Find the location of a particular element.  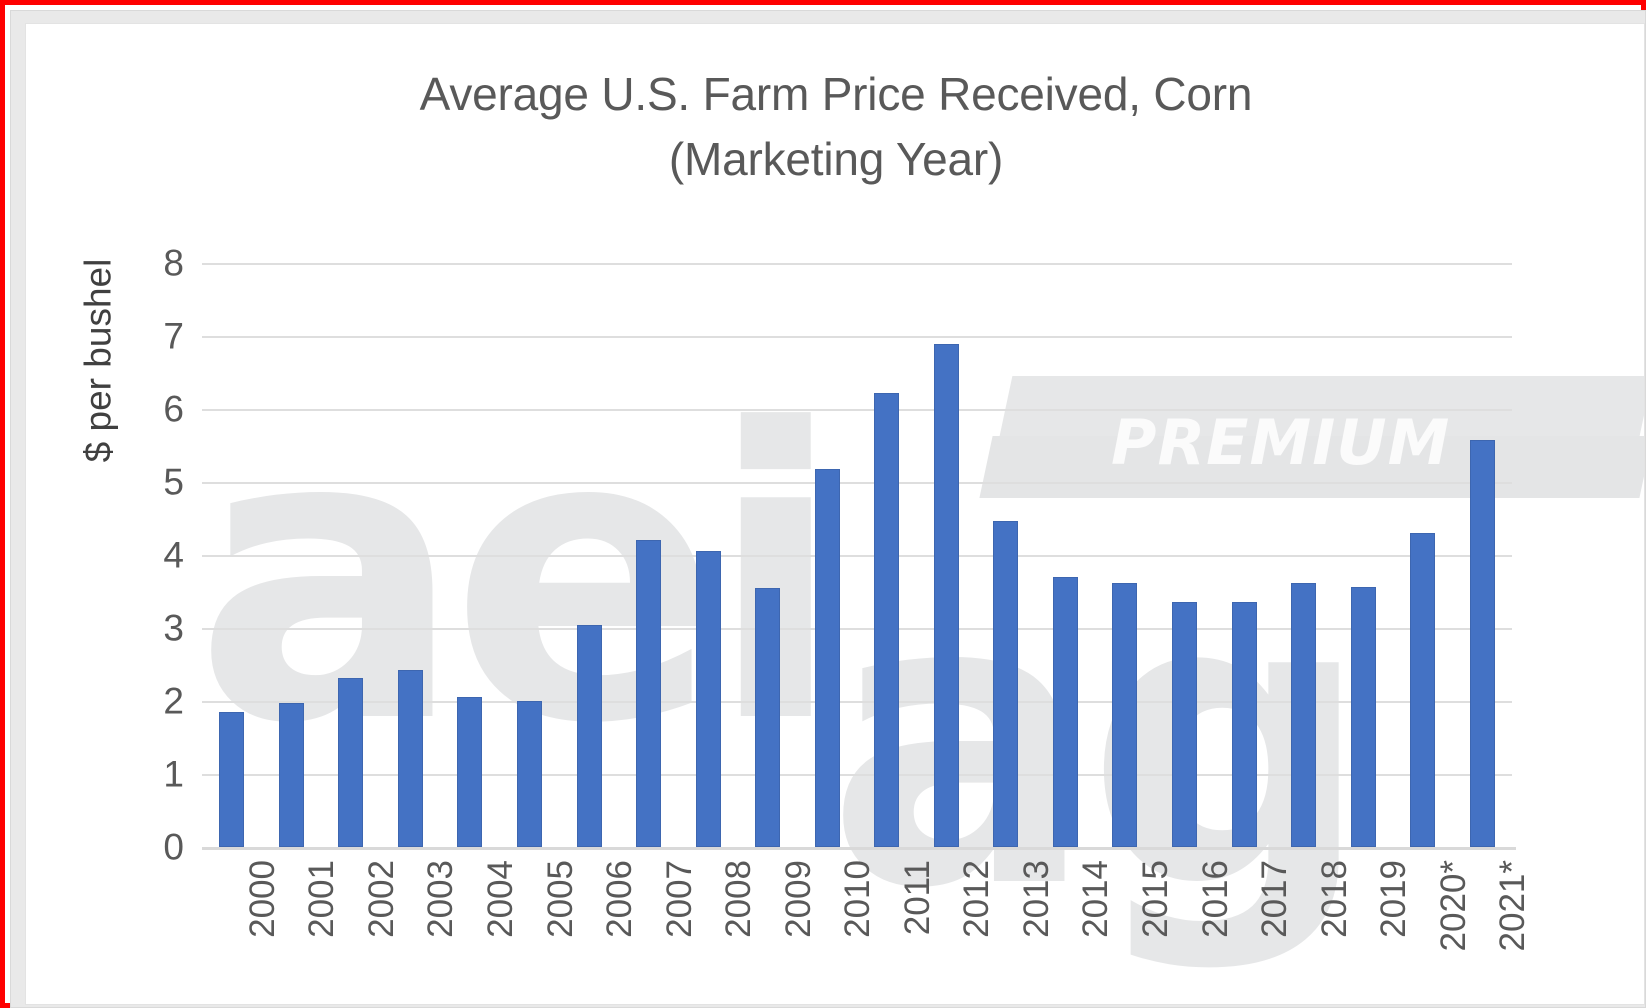

x-axis-tick-label: 2001 is located at coordinates (322, 899).